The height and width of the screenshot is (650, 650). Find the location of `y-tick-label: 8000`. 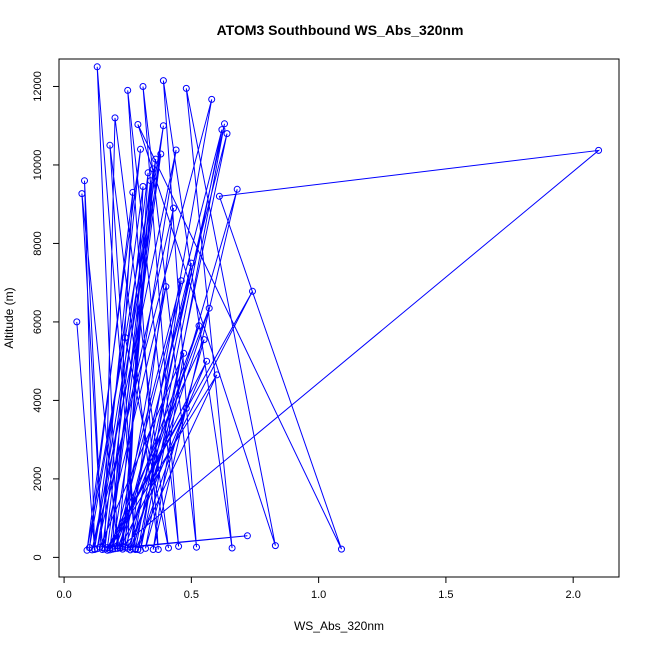

y-tick-label: 8000 is located at coordinates (38, 243).